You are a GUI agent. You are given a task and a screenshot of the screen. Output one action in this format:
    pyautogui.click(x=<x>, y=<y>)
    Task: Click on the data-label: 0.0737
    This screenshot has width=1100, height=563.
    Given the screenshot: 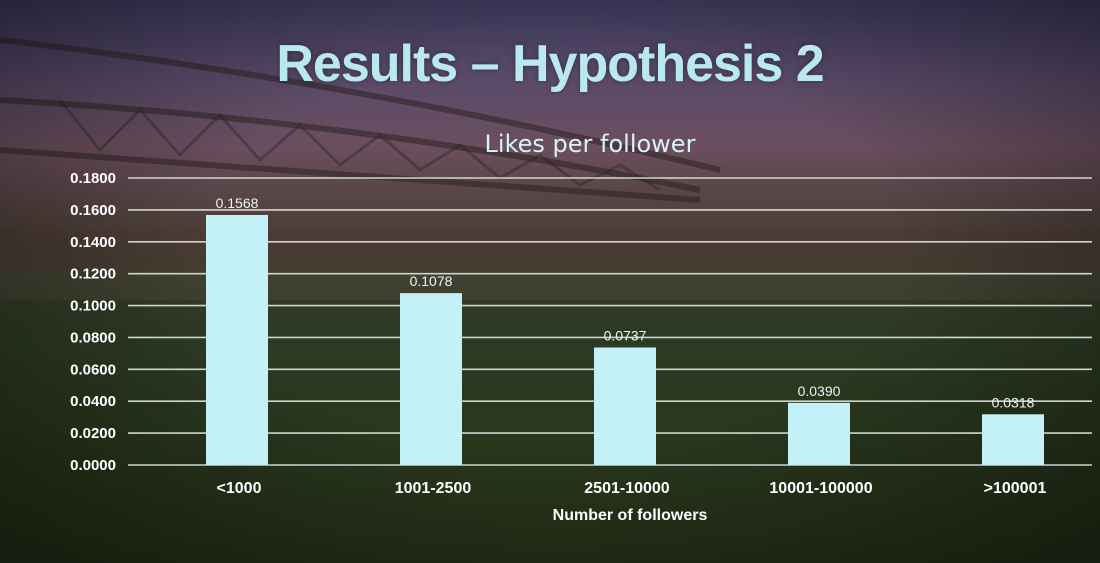 What is the action you would take?
    pyautogui.click(x=625, y=335)
    